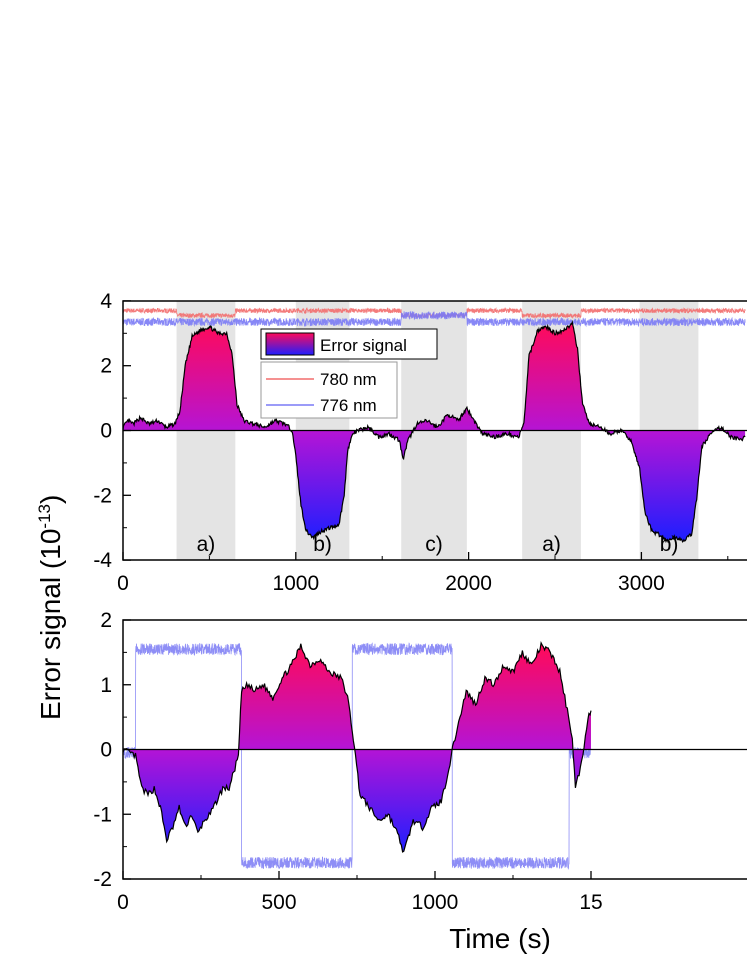  What do you see at coordinates (278, 902) in the screenshot?
I see `x-tick-label: 500` at bounding box center [278, 902].